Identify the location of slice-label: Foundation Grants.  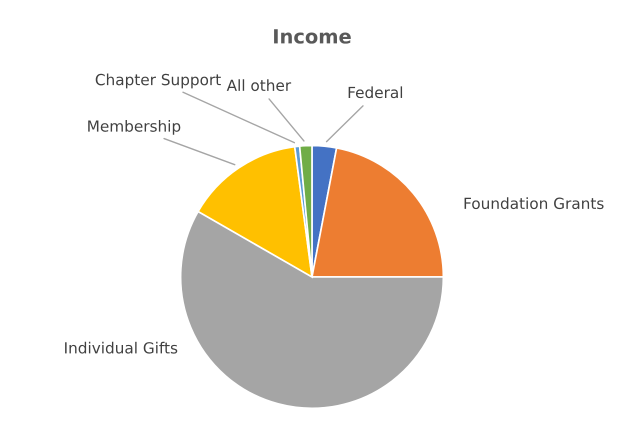
(534, 203).